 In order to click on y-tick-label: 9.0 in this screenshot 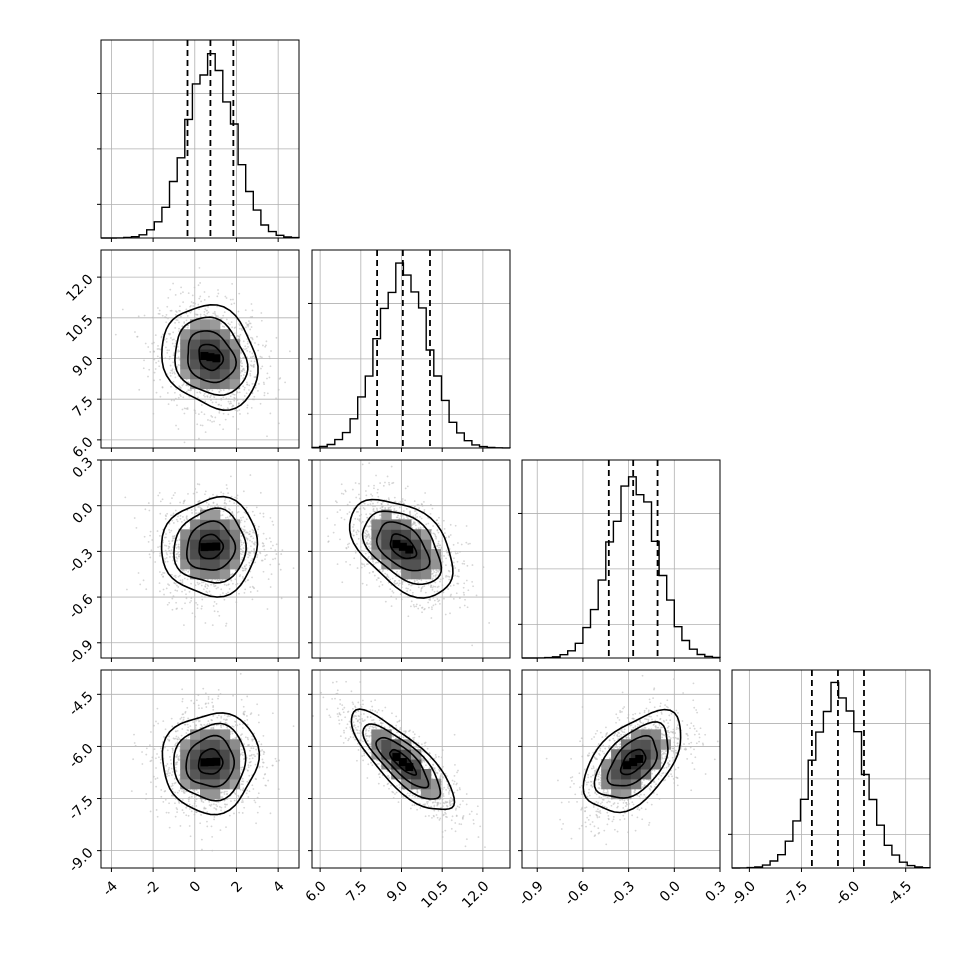, I will do `click(83, 366)`.